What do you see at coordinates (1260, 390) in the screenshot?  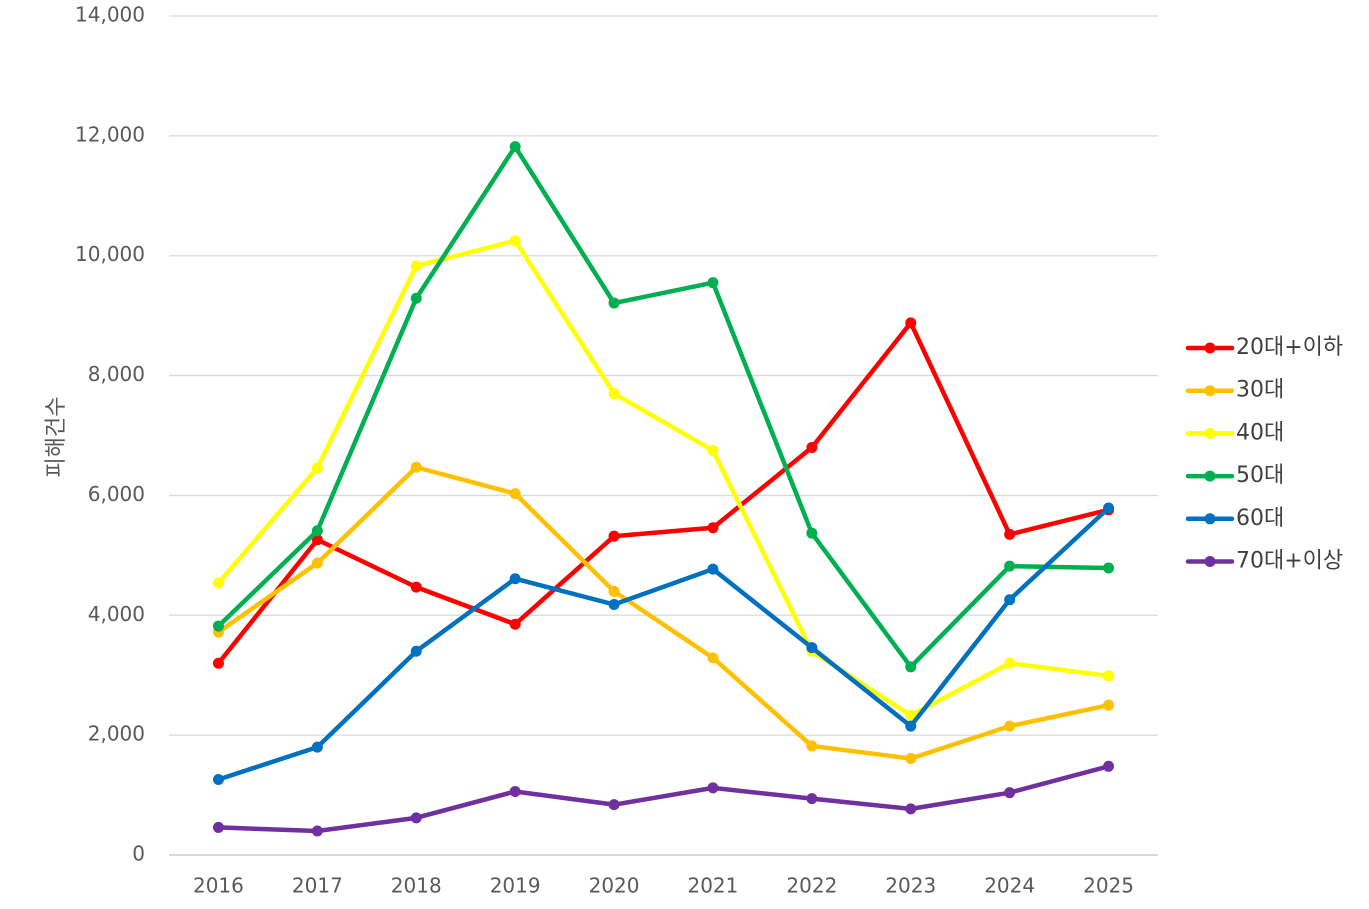 I see `legend-label: 30대` at bounding box center [1260, 390].